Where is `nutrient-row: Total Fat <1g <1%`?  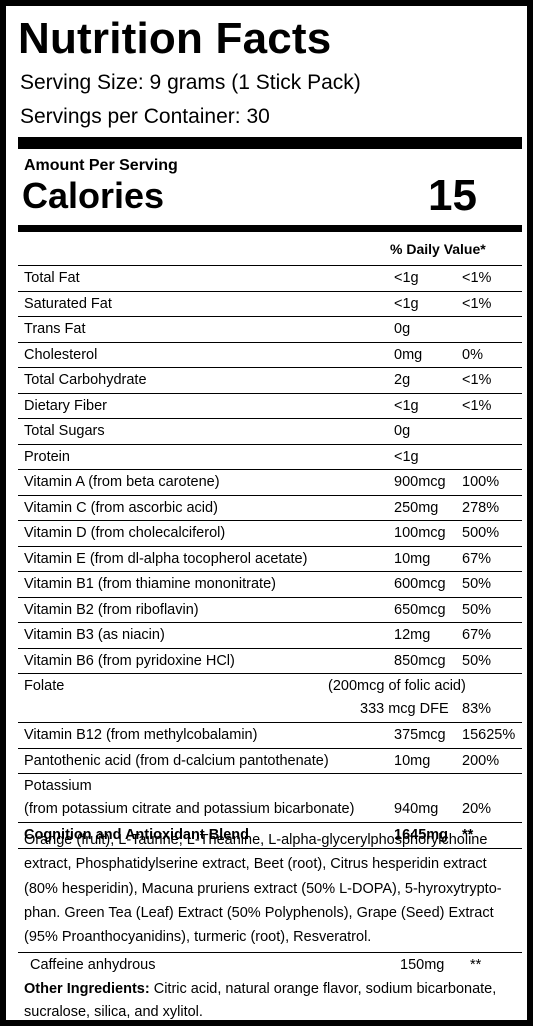 nutrient-row: Total Fat <1g <1% is located at coordinates (270, 278).